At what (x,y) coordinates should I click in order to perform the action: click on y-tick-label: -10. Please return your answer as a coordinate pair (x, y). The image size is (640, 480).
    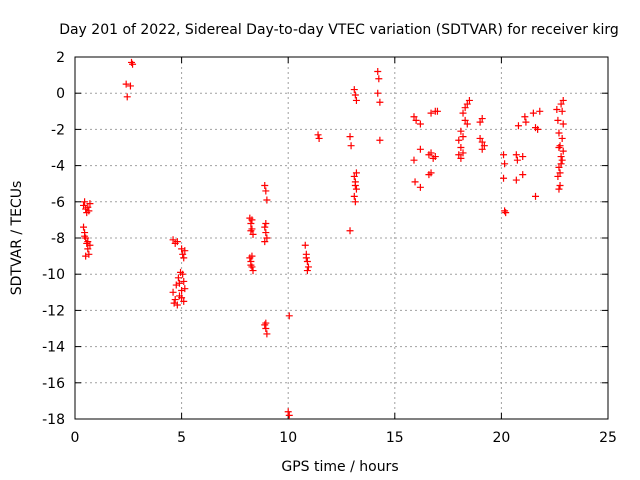
    Looking at the image, I should click on (53, 275).